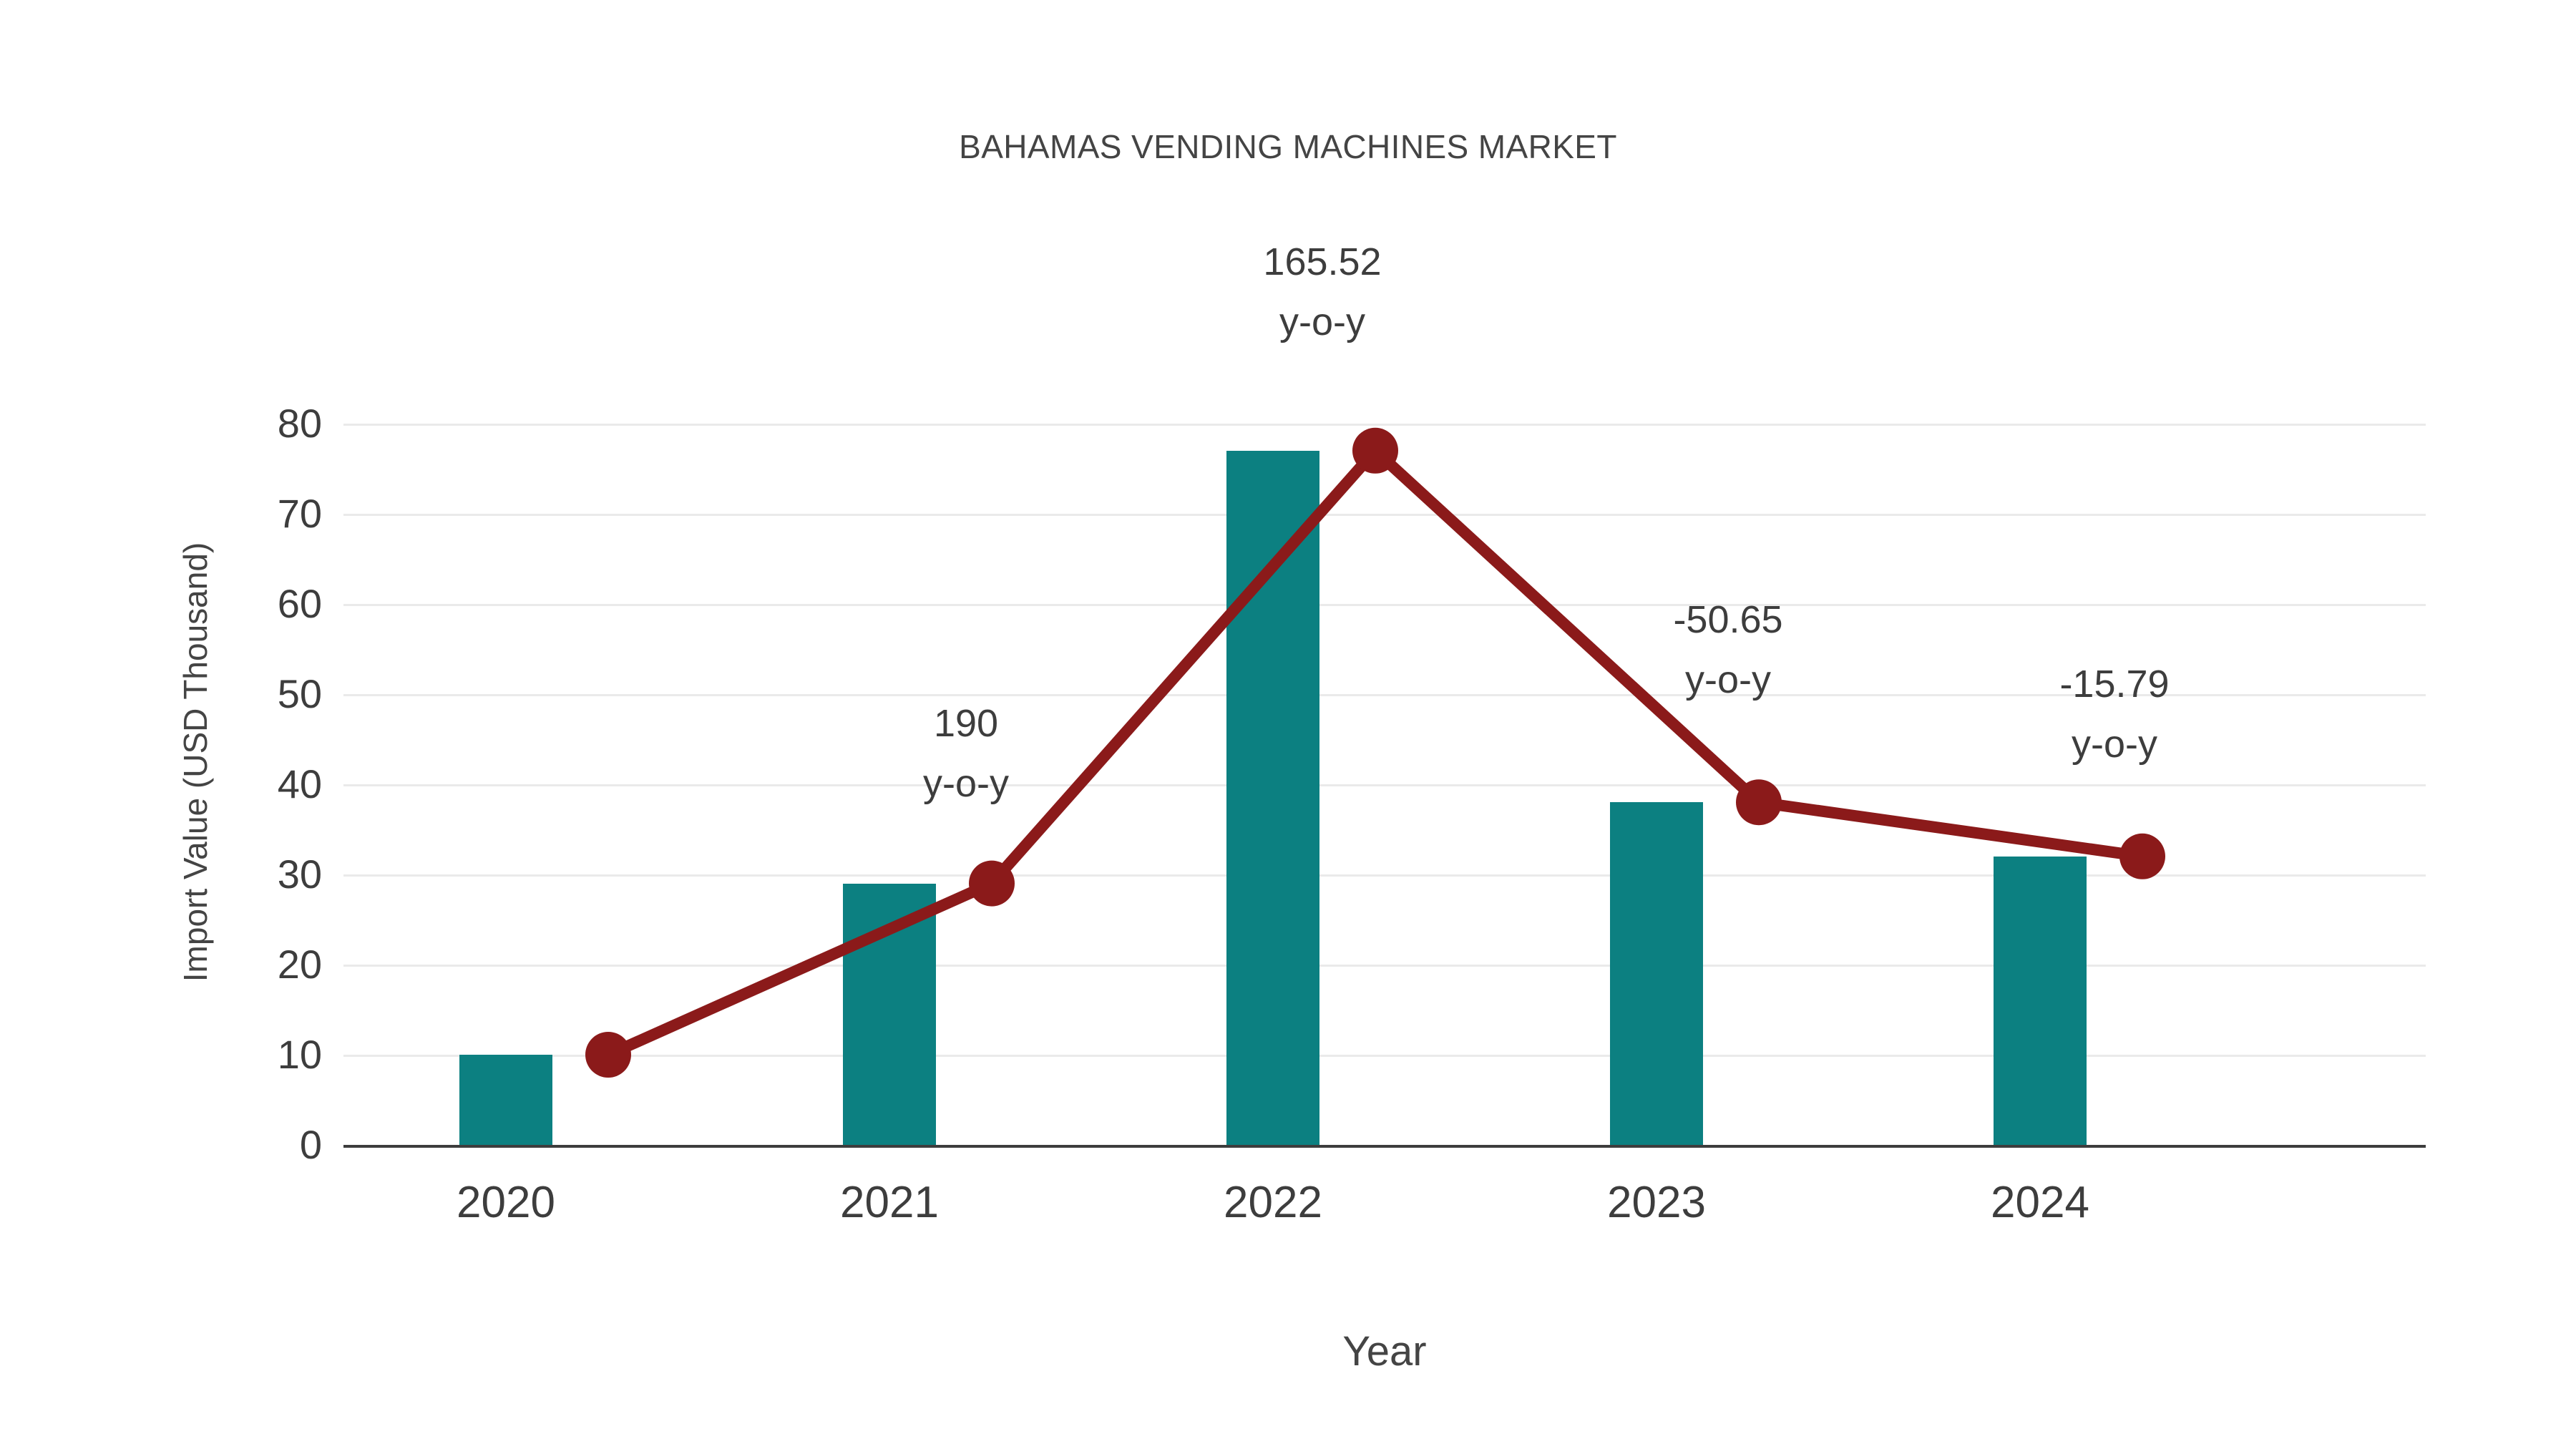  Describe the element at coordinates (1728, 679) in the screenshot. I see `data-label-2023-suffix: y-o-y` at that location.